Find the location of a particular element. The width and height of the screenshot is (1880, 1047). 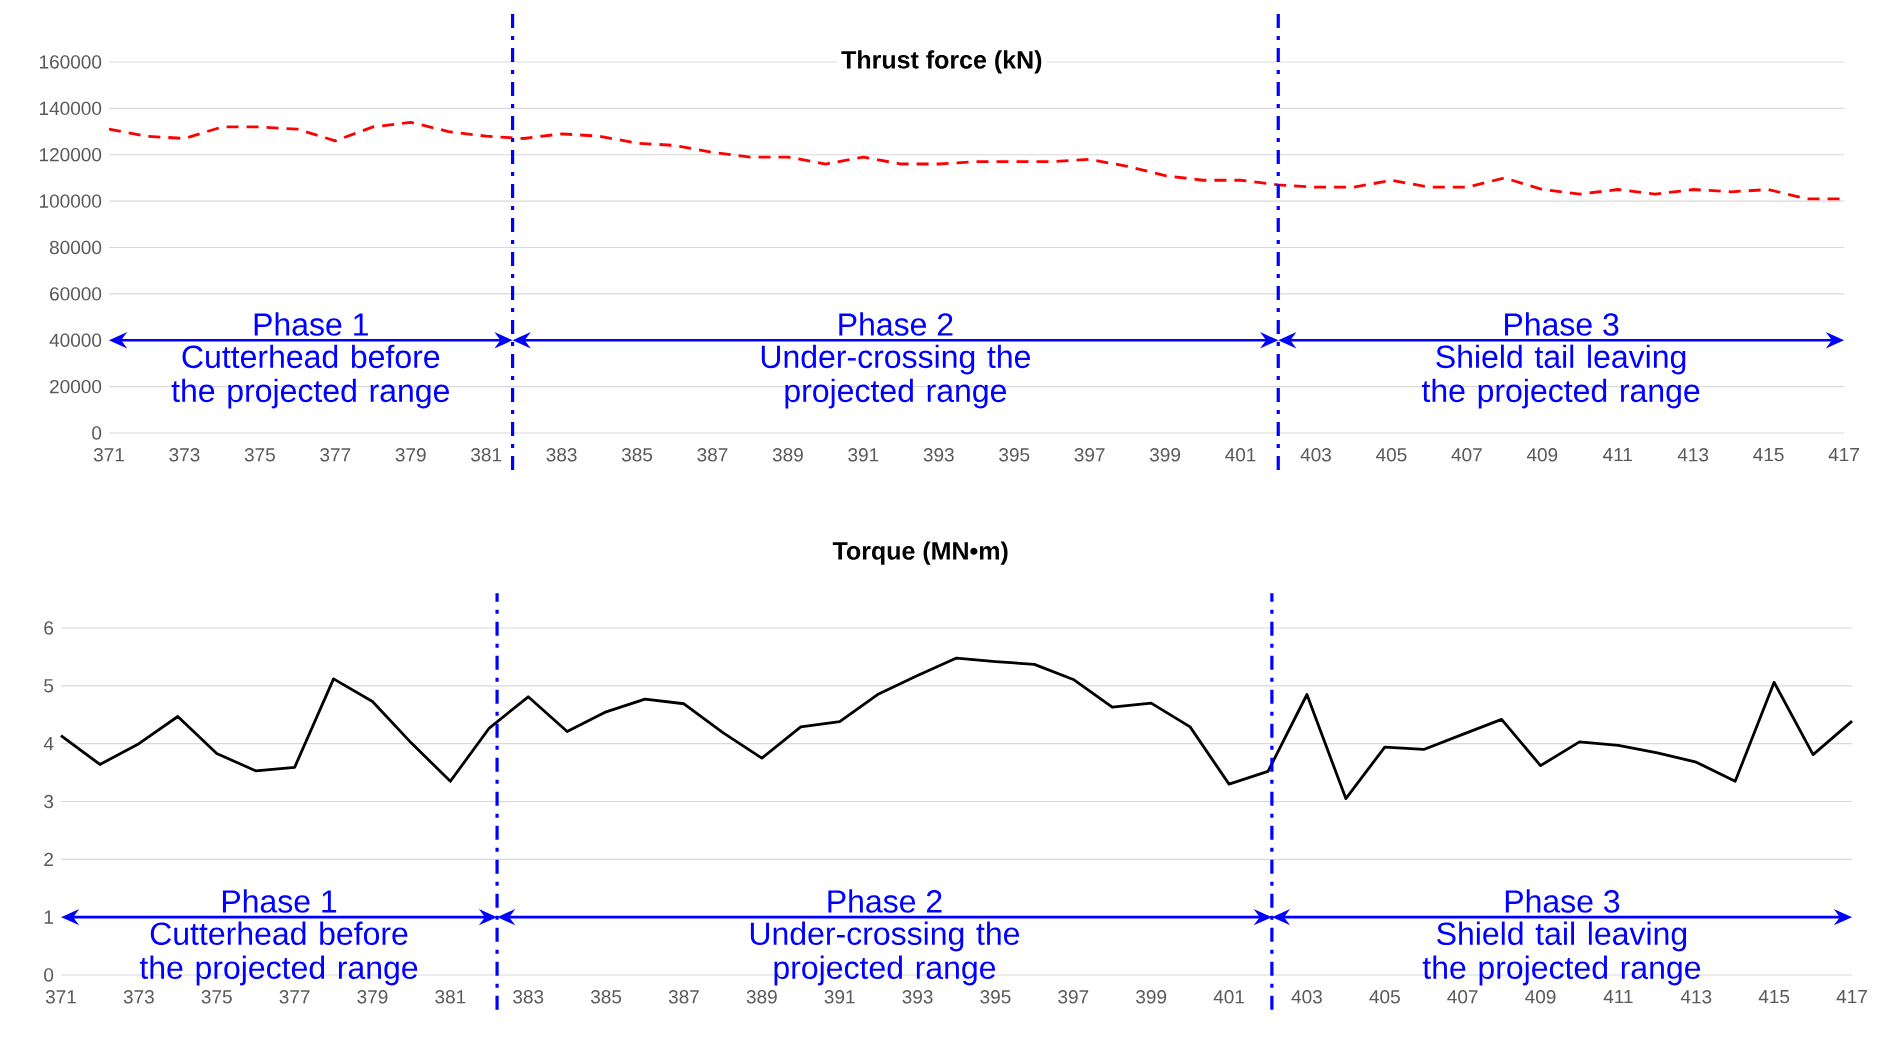

y-tick-label: 2 is located at coordinates (48, 859).